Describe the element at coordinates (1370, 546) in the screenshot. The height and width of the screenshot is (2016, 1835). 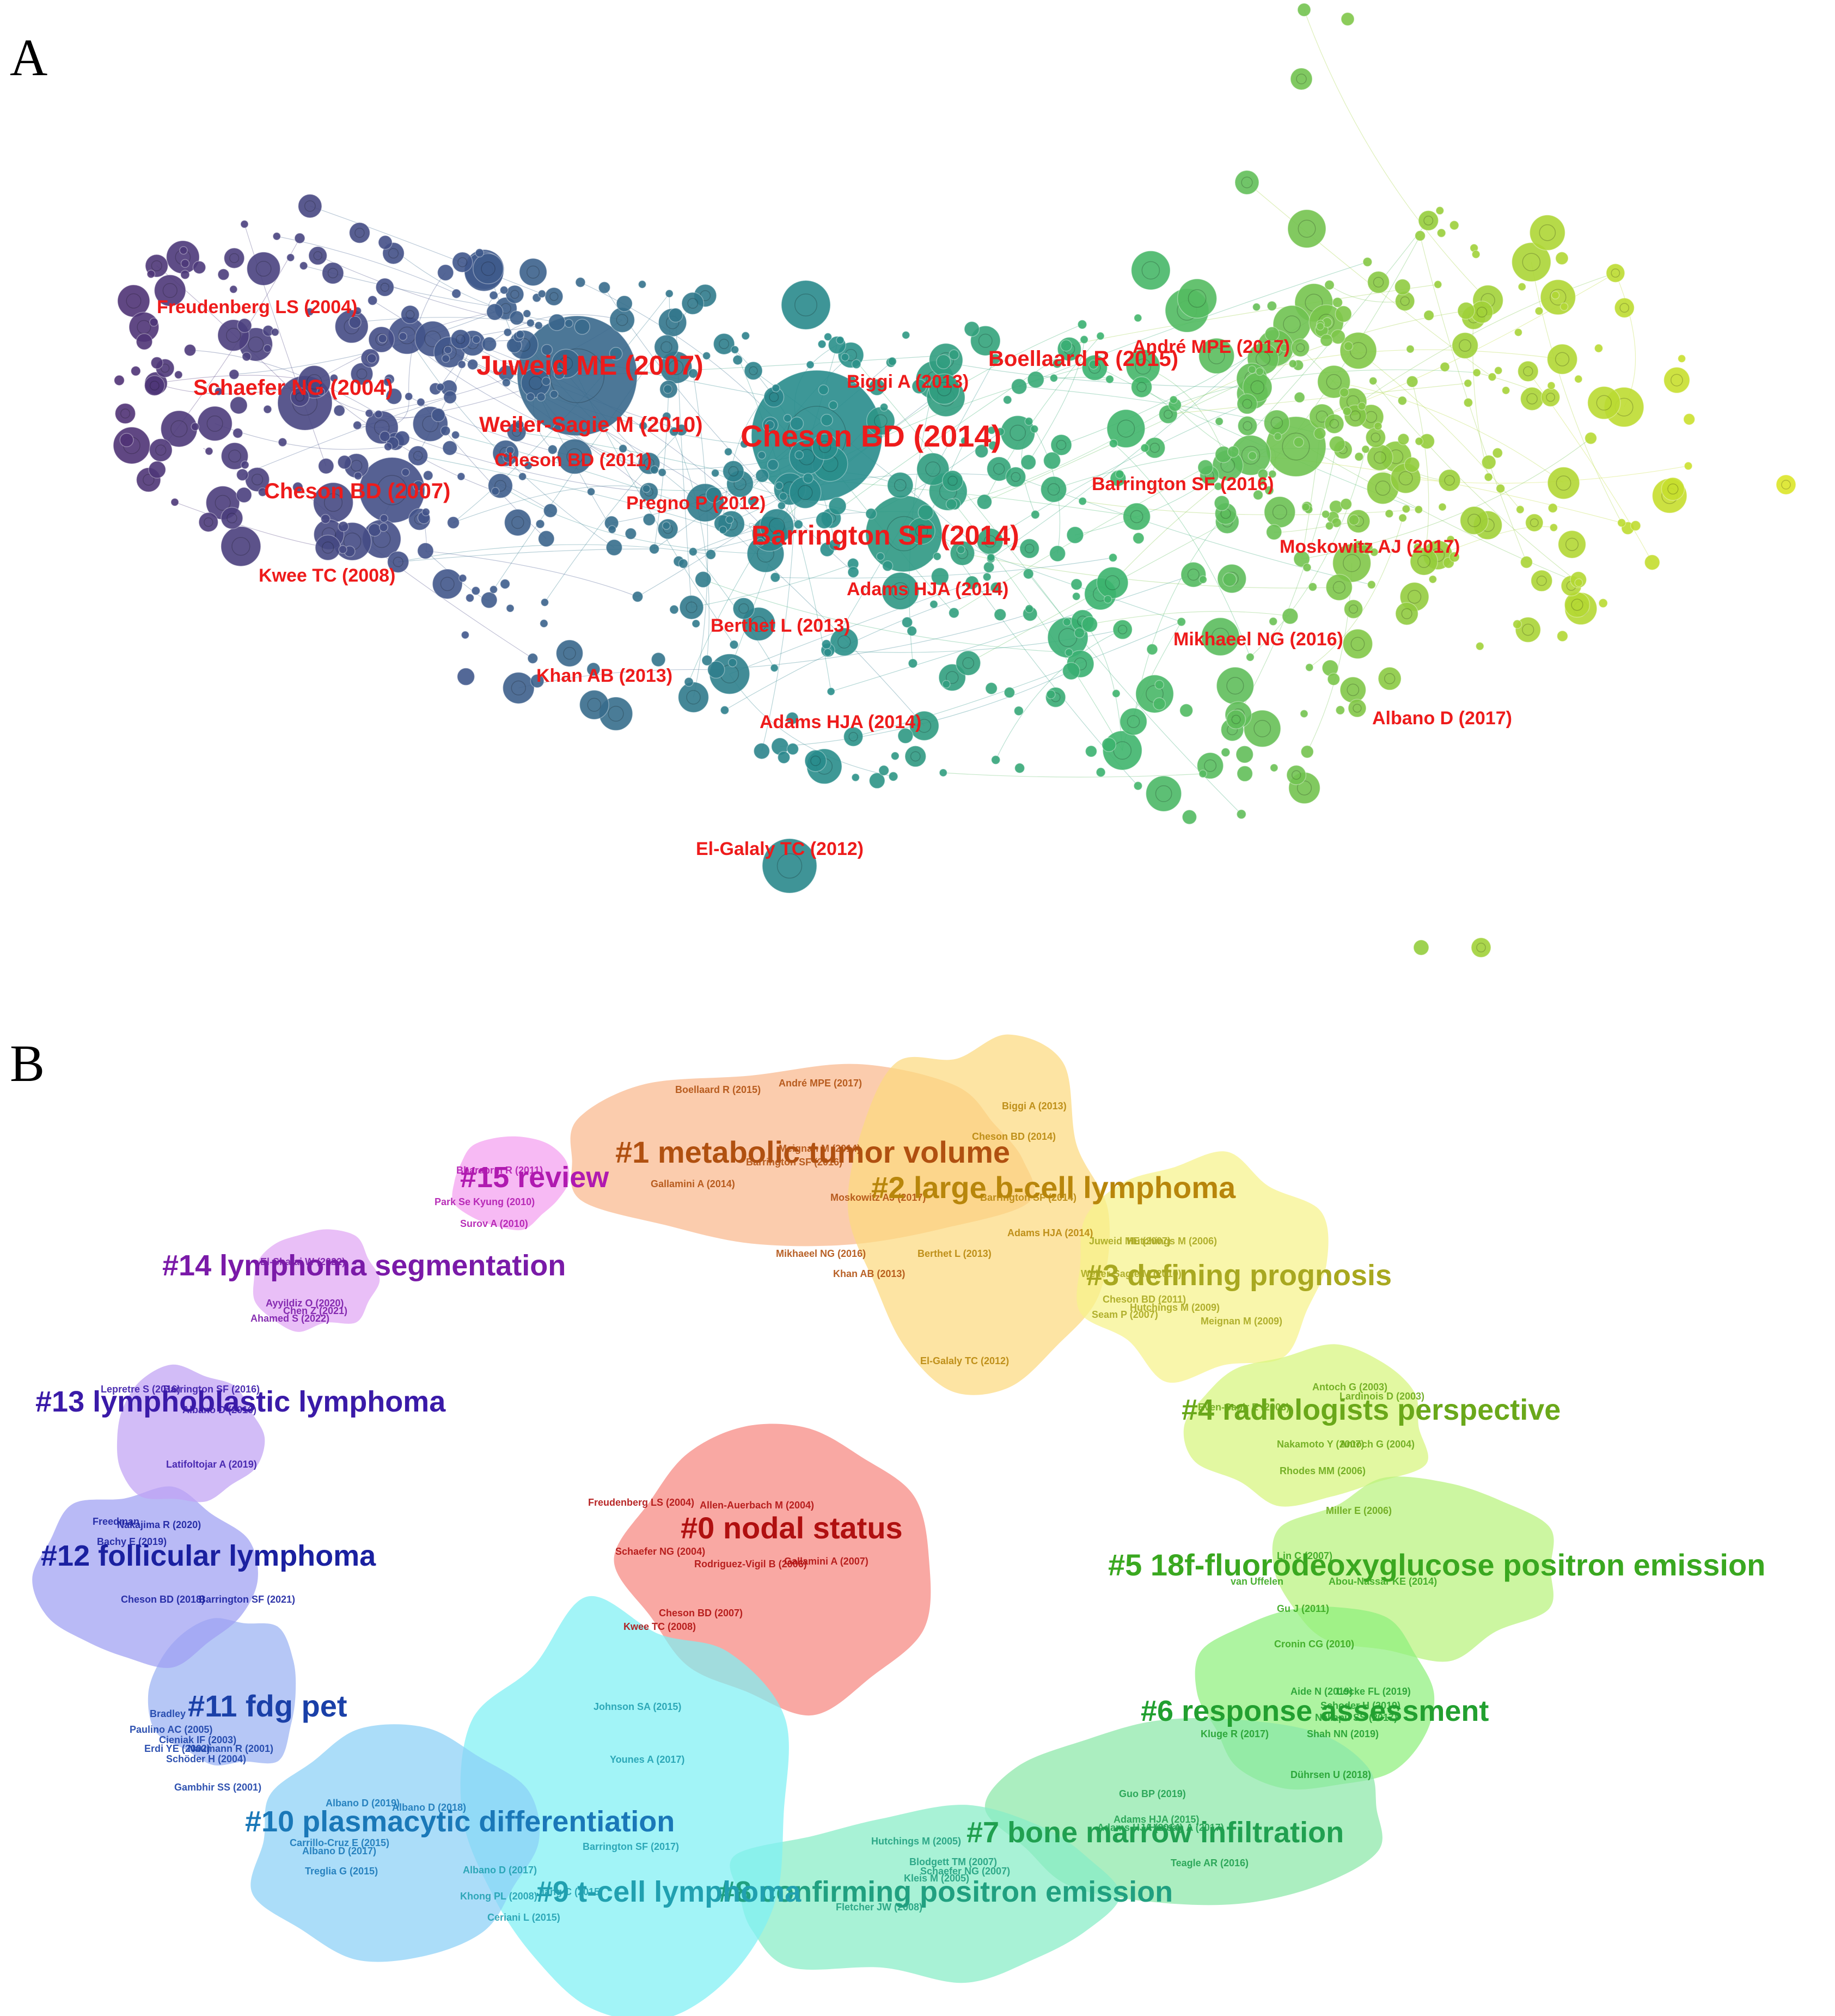
I see `network-node-label: Moskowitz AJ (2017)` at that location.